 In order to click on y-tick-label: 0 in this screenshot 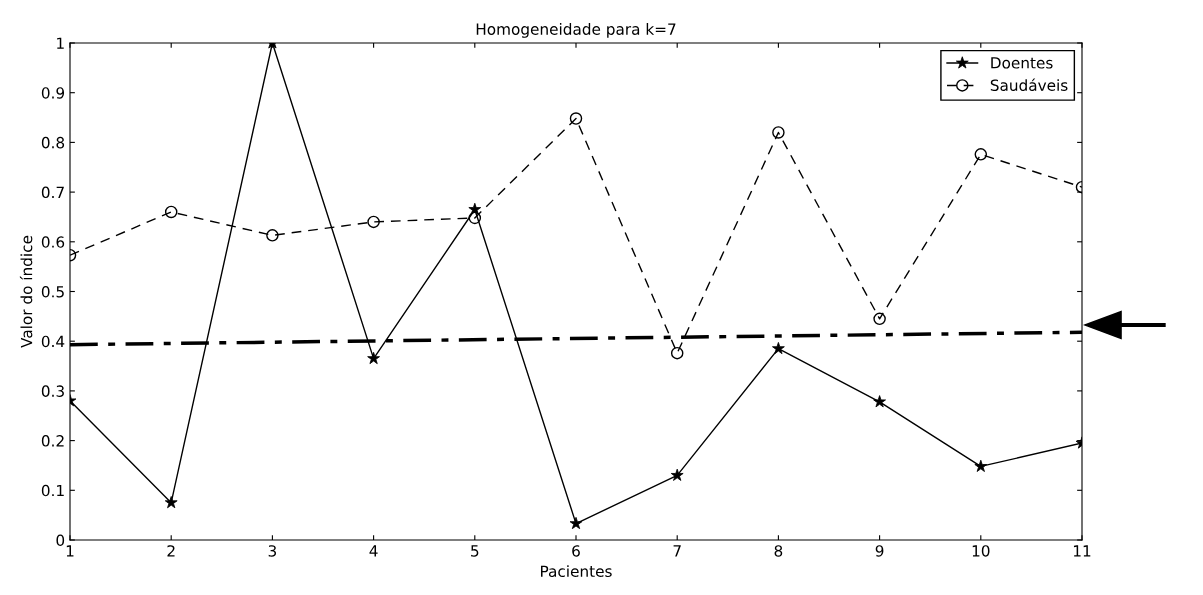, I will do `click(60, 540)`.